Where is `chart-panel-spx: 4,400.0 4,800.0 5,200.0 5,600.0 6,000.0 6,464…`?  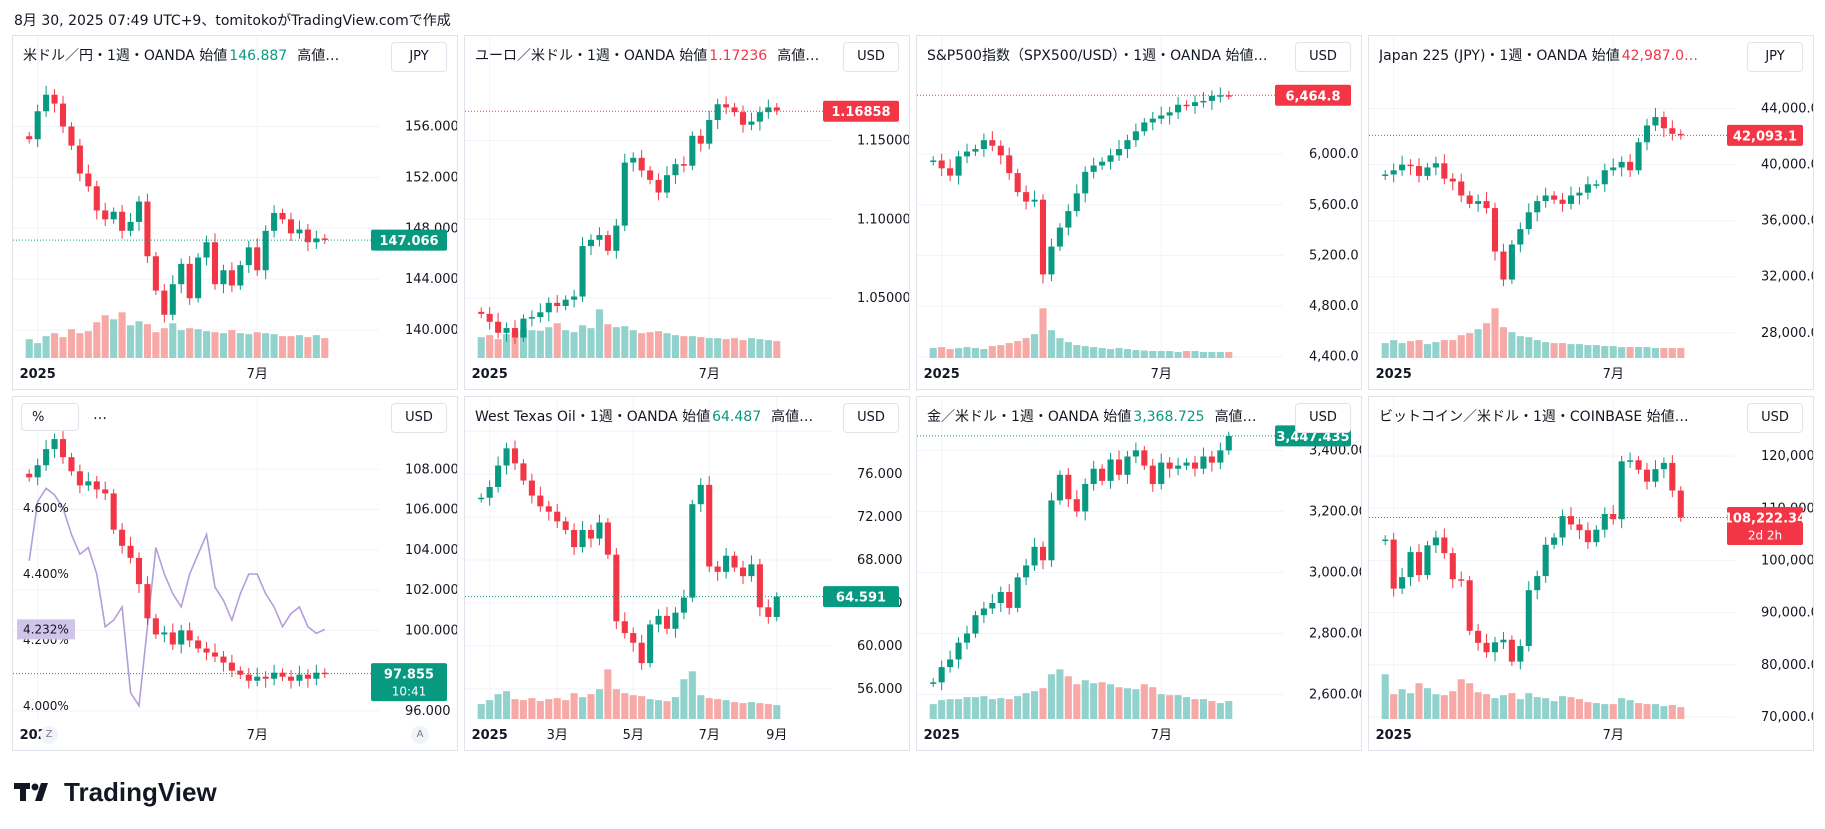 chart-panel-spx: 4,400.0 4,800.0 5,200.0 5,600.0 6,000.0 6,464… is located at coordinates (1139, 212).